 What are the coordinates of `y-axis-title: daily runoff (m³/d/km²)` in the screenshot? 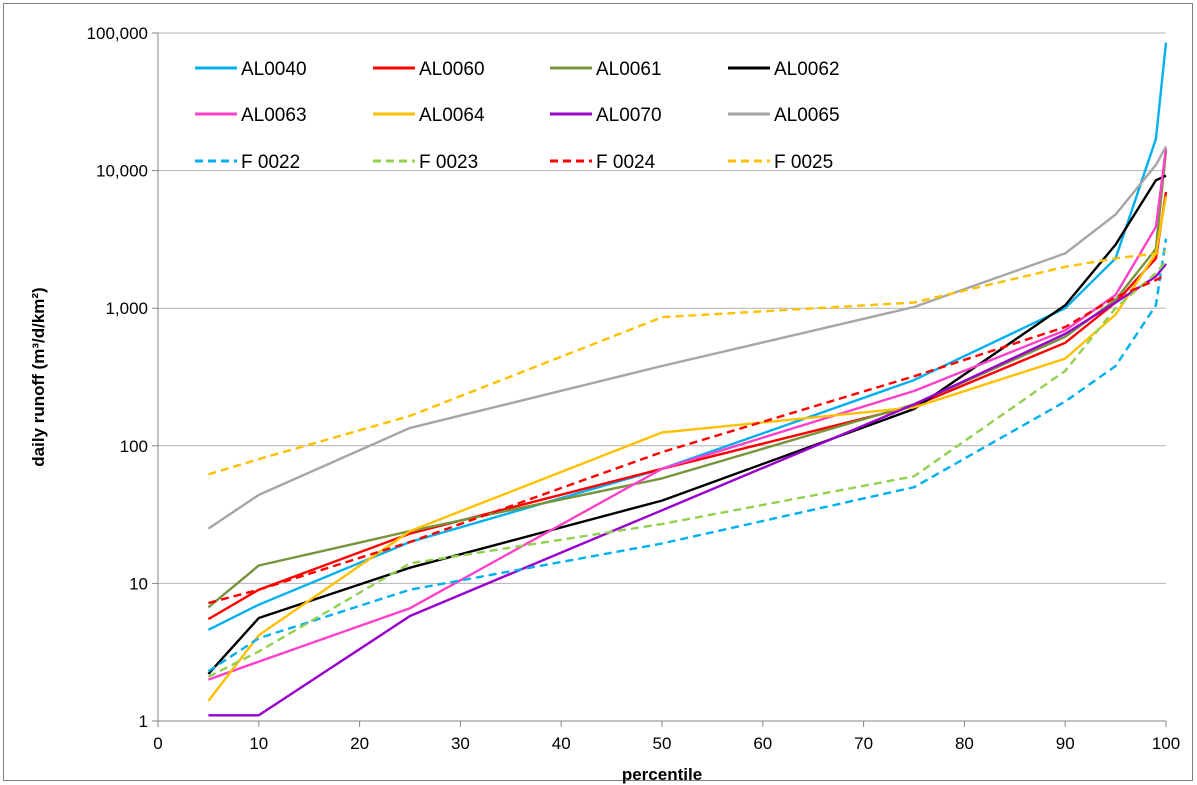 It's located at (38, 376).